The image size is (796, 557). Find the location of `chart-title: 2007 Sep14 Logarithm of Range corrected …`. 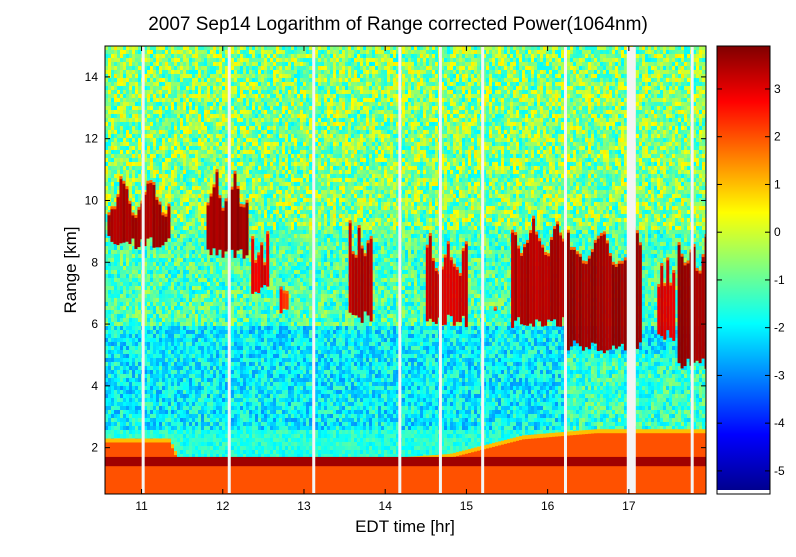

chart-title: 2007 Sep14 Logarithm of Range corrected … is located at coordinates (398, 24).